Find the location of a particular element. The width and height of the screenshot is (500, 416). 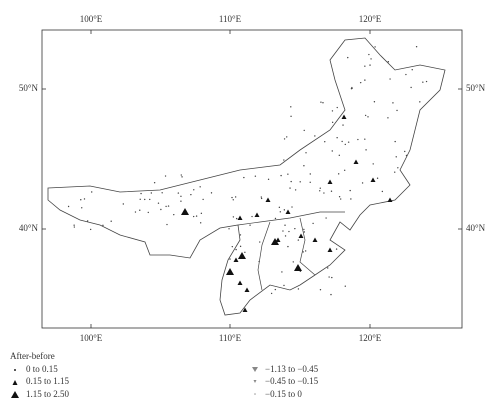

legend-label: 0.15 to 1.15 is located at coordinates (48, 381).